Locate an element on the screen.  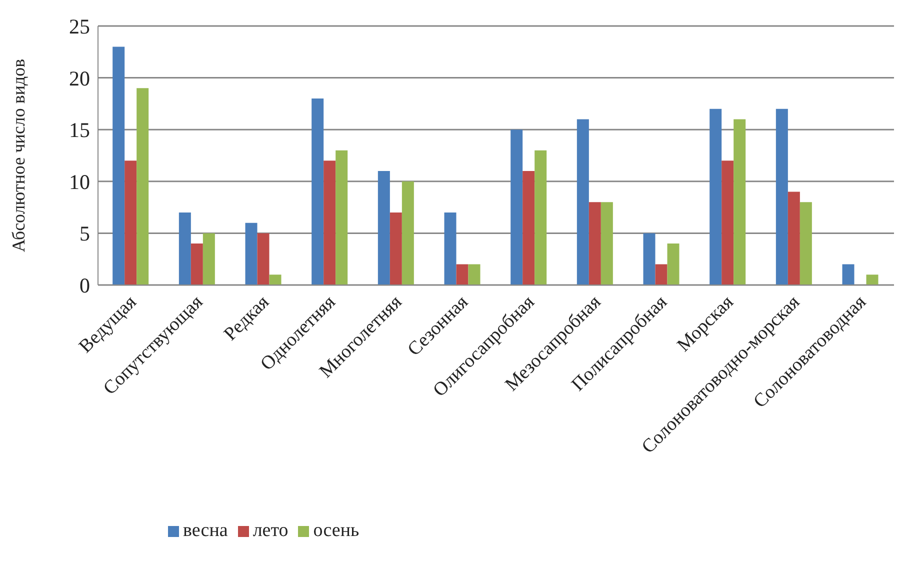
y-tick-label: 0 is located at coordinates (85, 285).